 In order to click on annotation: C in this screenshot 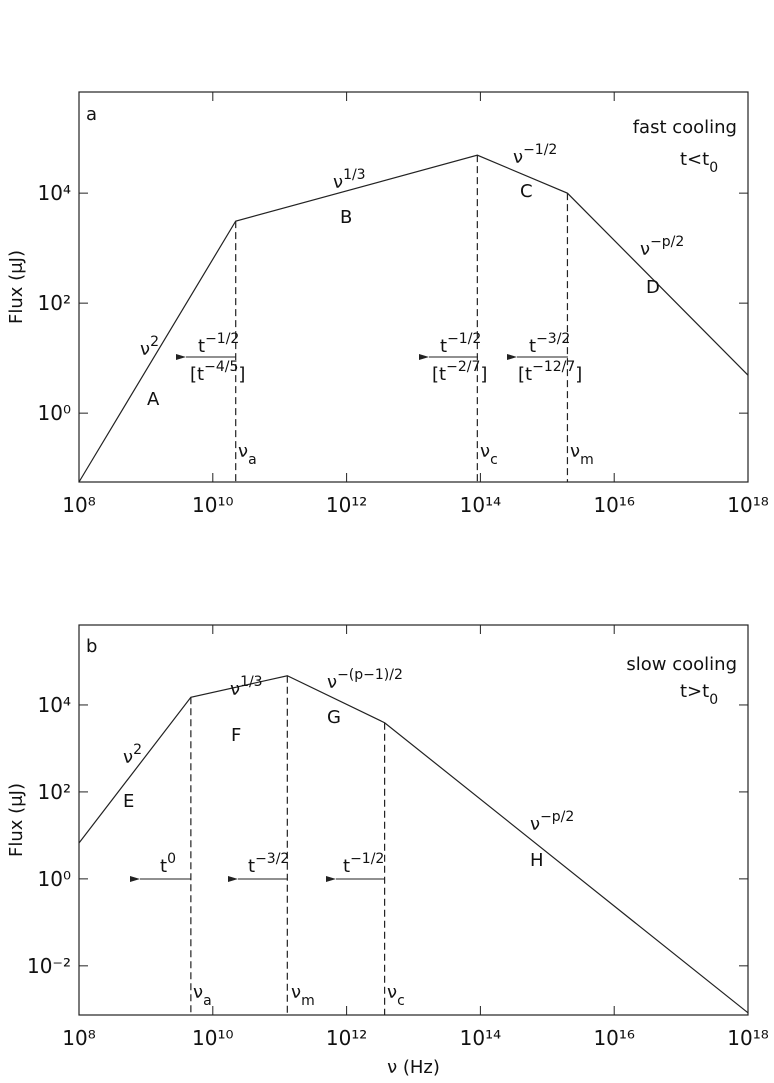, I will do `click(526, 191)`.